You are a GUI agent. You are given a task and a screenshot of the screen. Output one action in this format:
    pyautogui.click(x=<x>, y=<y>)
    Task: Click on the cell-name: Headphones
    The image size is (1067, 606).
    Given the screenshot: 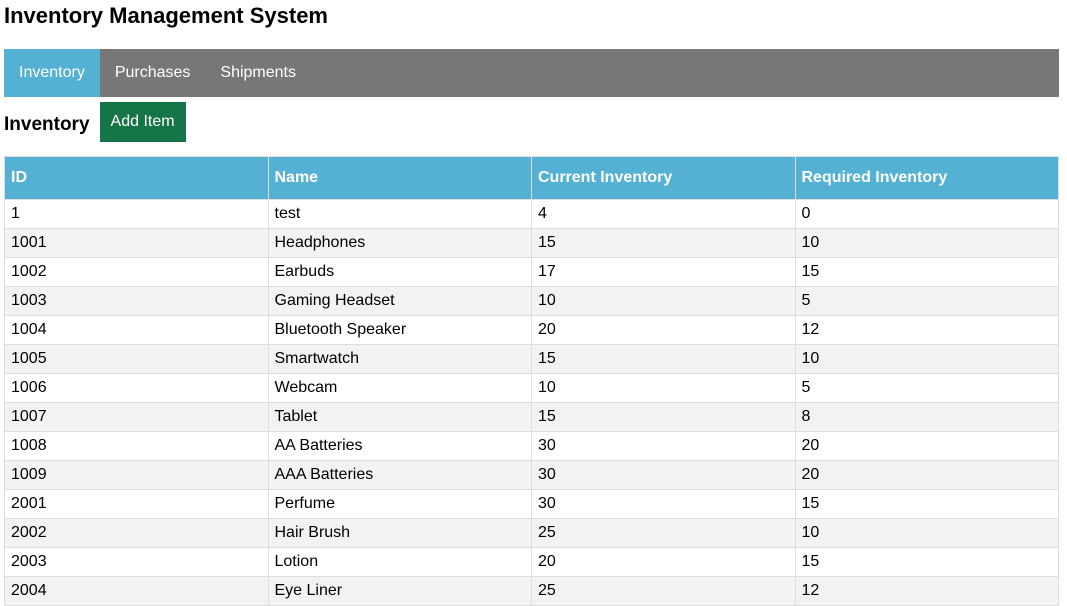 What is the action you would take?
    pyautogui.click(x=399, y=243)
    